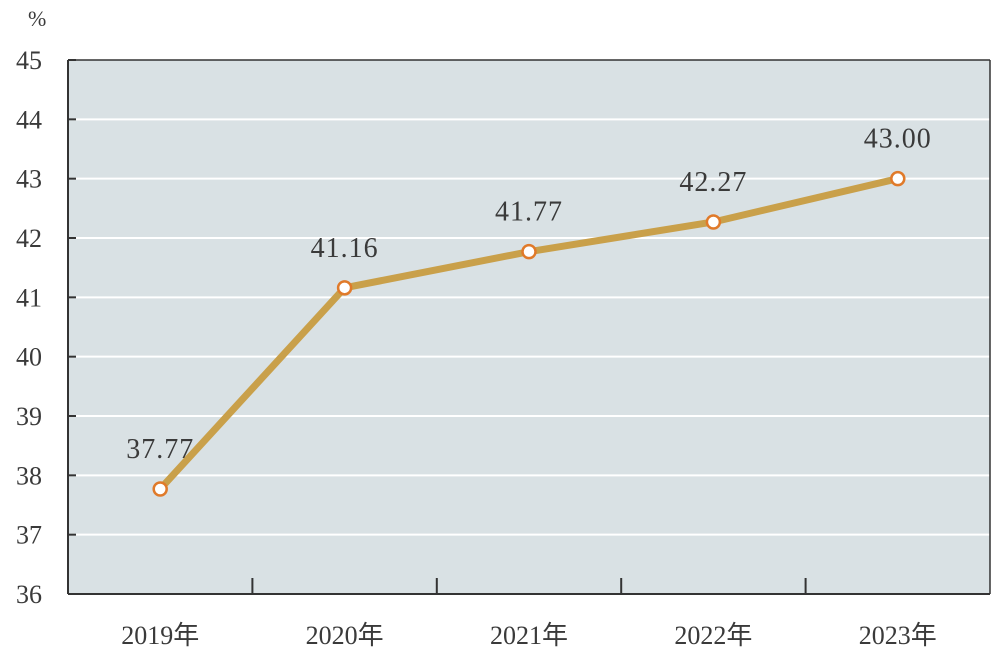 The height and width of the screenshot is (657, 992). What do you see at coordinates (29, 475) in the screenshot?
I see `y-tick-label: 38` at bounding box center [29, 475].